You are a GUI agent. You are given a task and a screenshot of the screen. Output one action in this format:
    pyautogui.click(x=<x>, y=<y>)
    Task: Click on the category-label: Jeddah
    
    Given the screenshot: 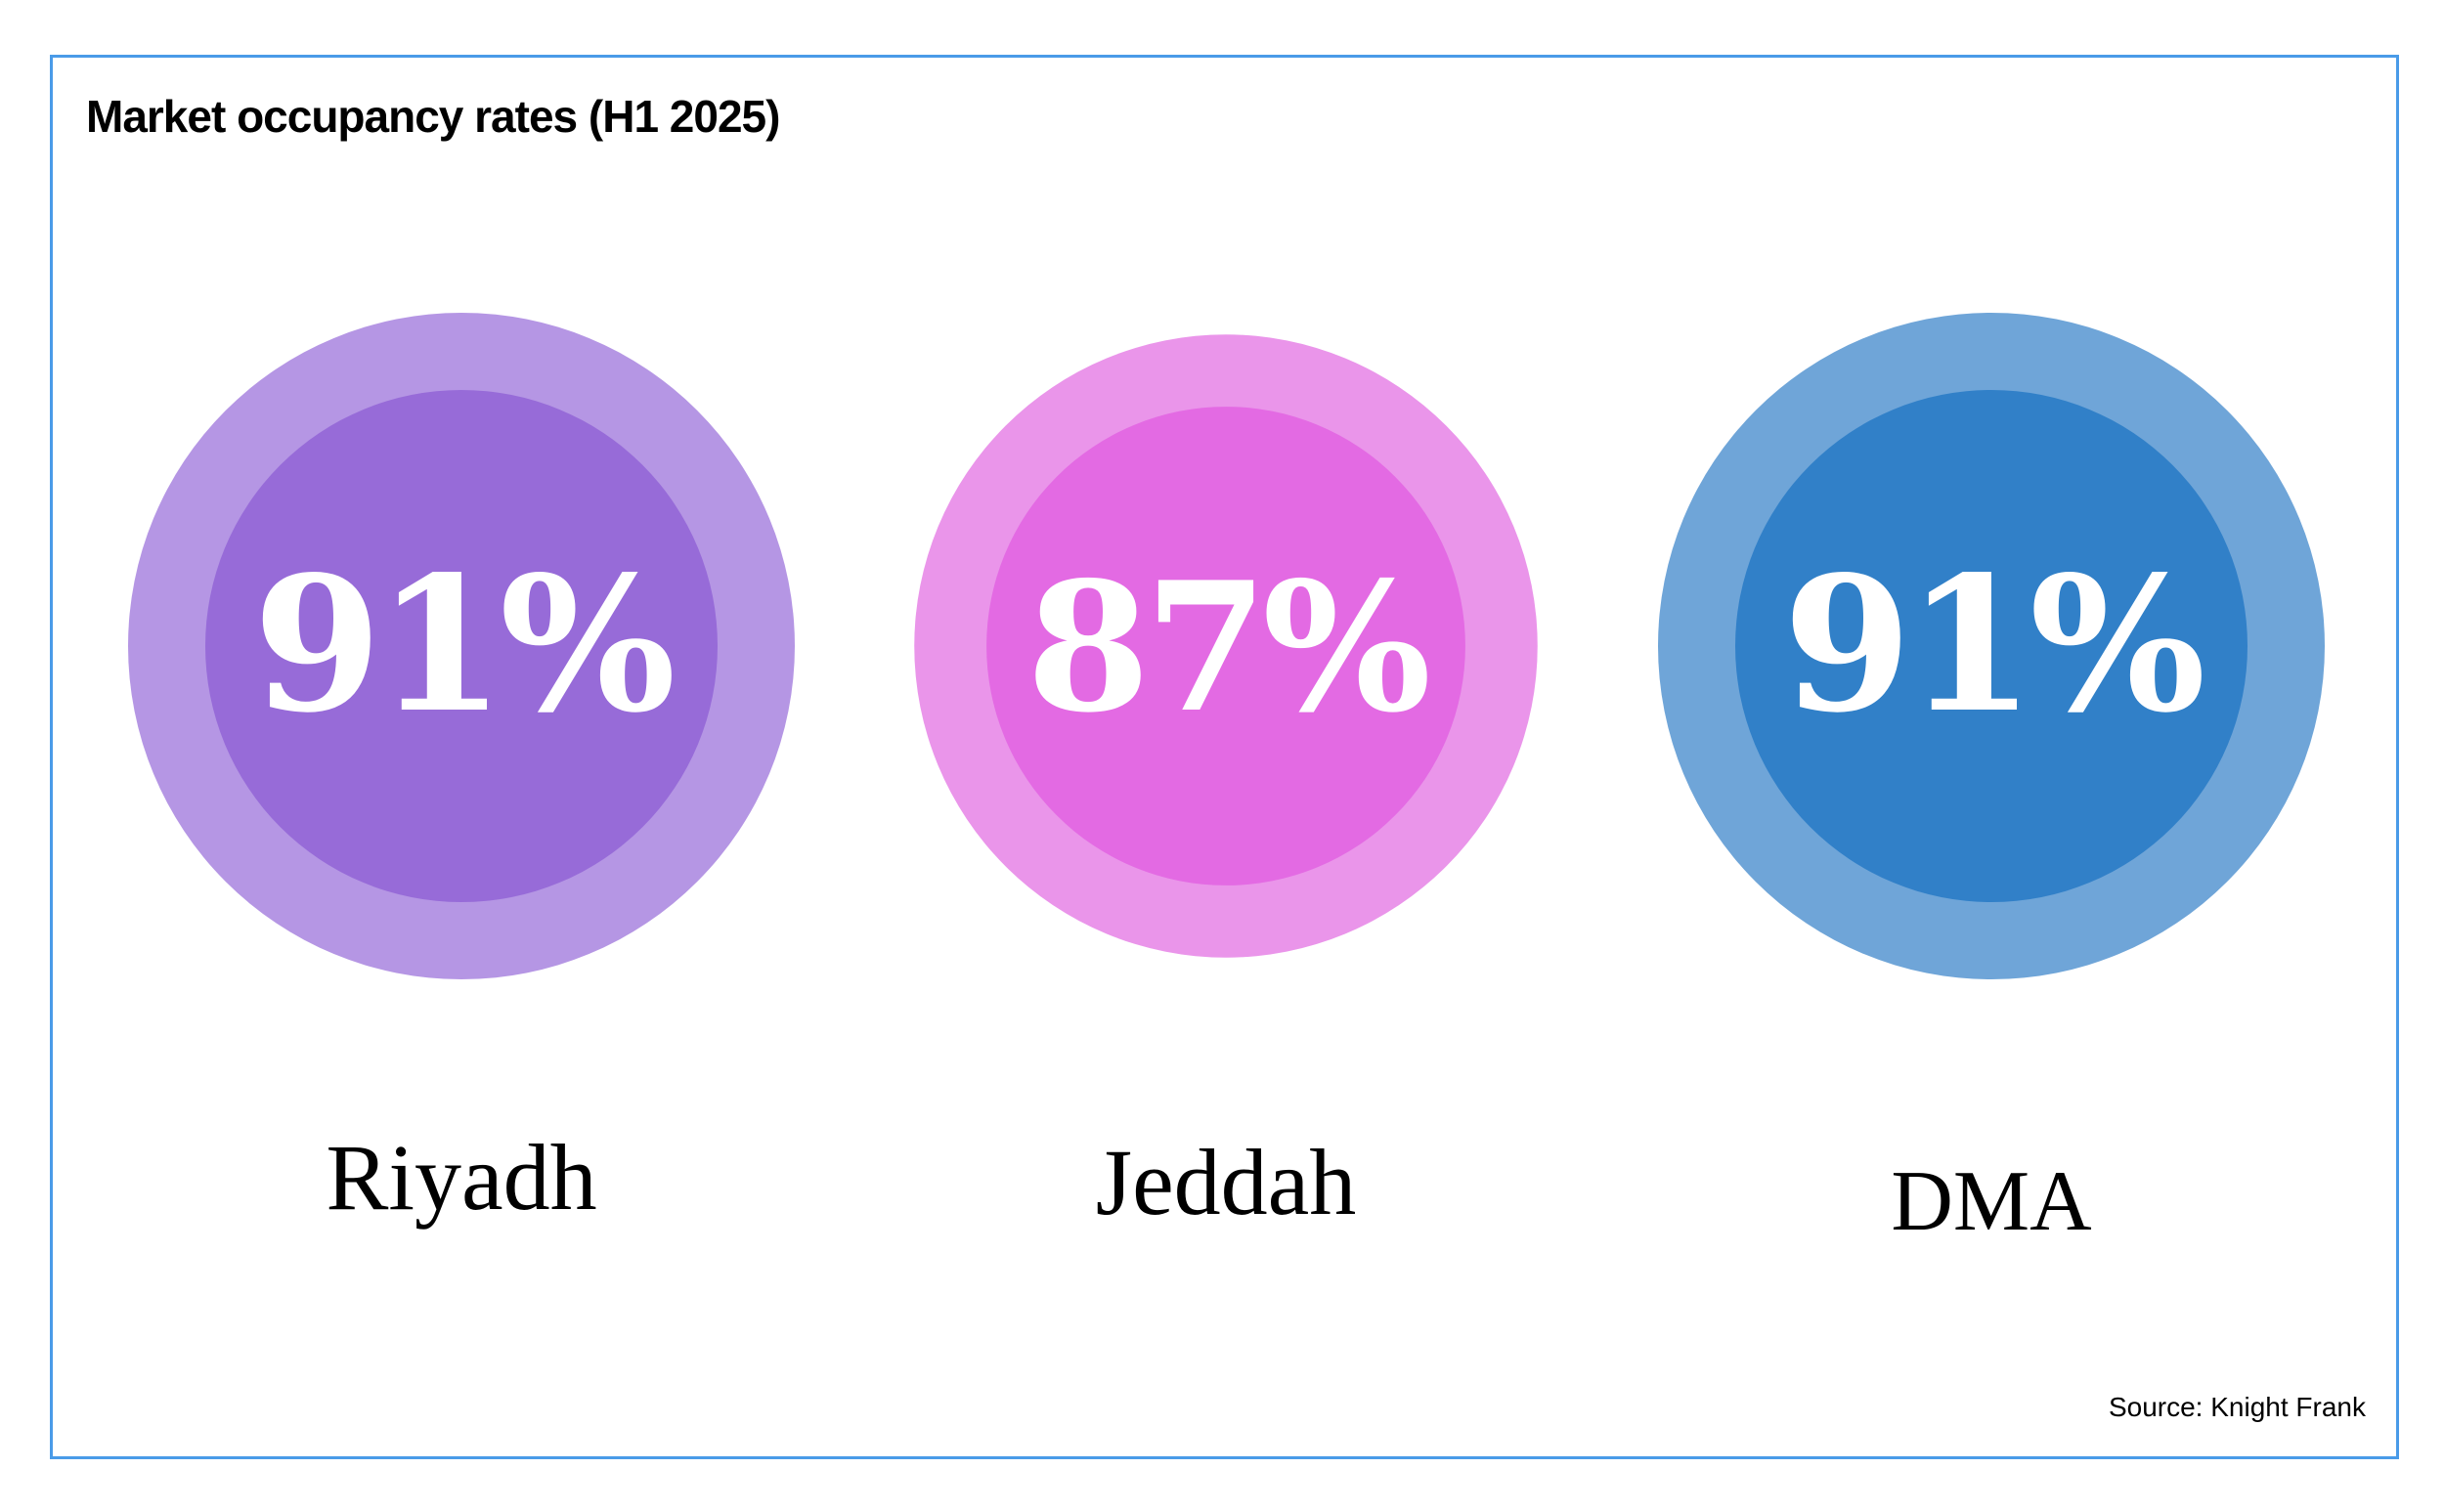 What is the action you would take?
    pyautogui.click(x=1226, y=1182)
    